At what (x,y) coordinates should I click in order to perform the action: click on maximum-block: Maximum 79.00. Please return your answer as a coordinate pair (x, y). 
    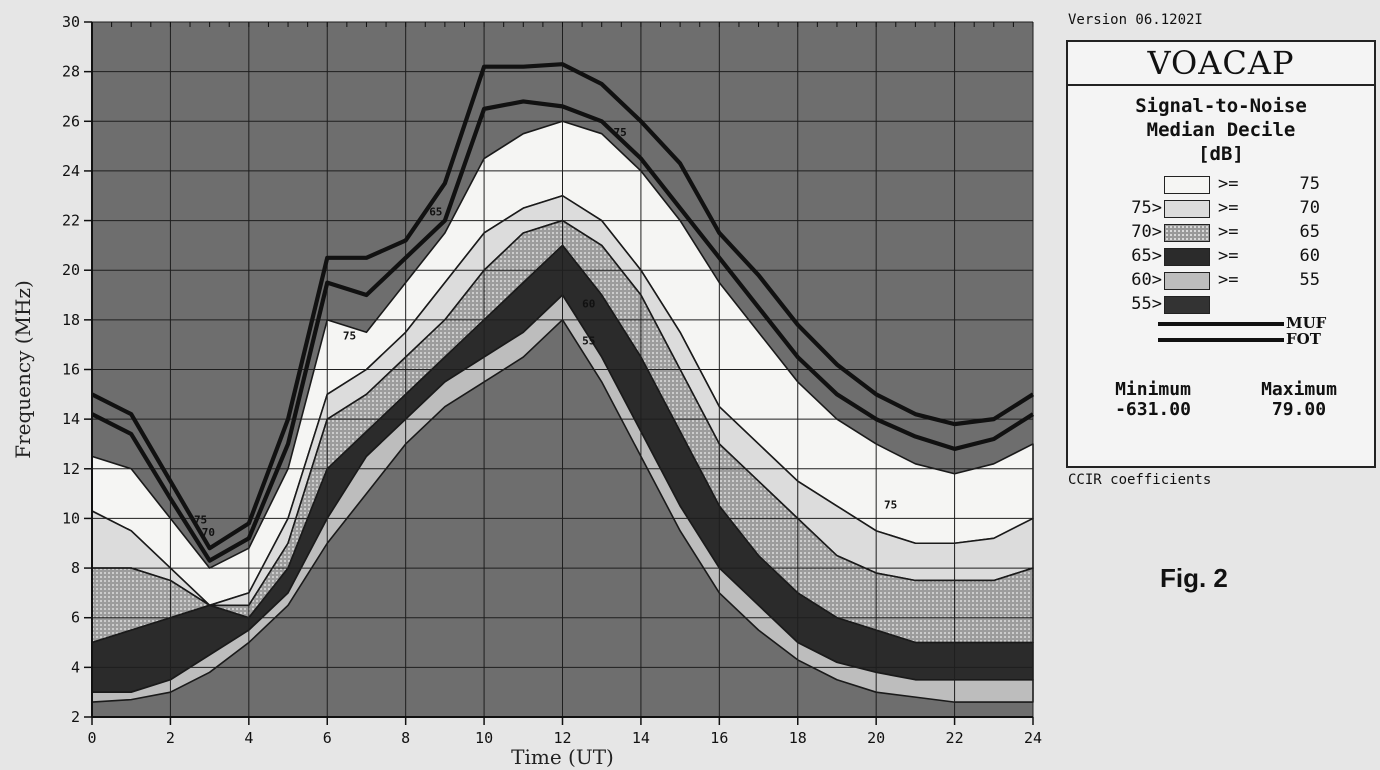
    Looking at the image, I should click on (1299, 400).